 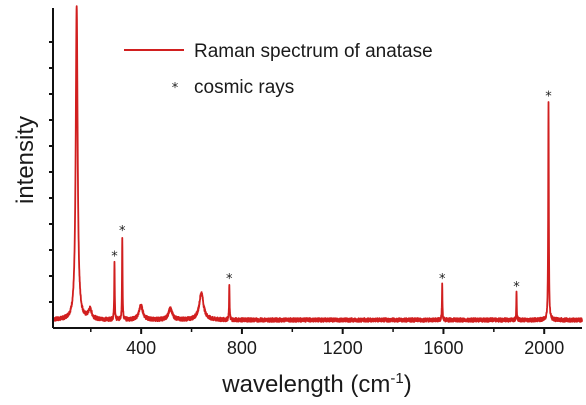 What do you see at coordinates (242, 348) in the screenshot?
I see `x-tick-label: 800` at bounding box center [242, 348].